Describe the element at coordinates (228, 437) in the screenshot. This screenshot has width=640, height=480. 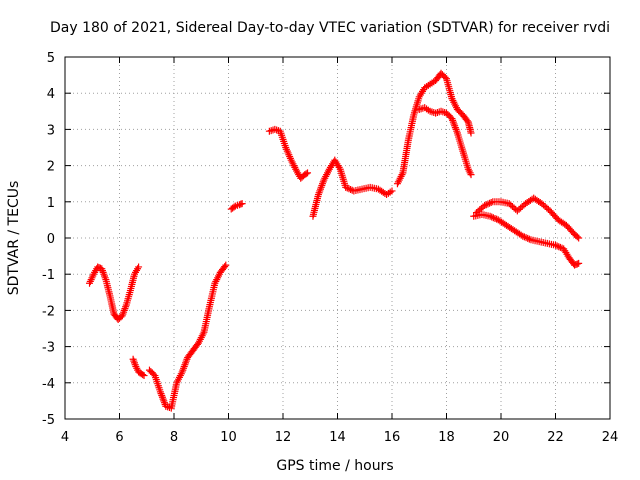
I see `x-tick-label: 10` at that location.